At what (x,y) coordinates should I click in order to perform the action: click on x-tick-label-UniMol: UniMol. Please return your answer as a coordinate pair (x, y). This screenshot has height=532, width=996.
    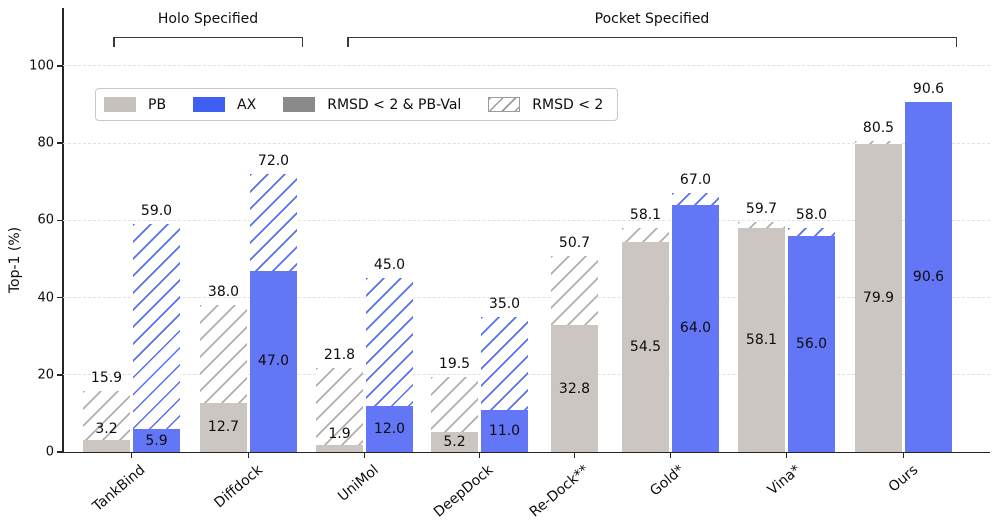
    Looking at the image, I should click on (358, 483).